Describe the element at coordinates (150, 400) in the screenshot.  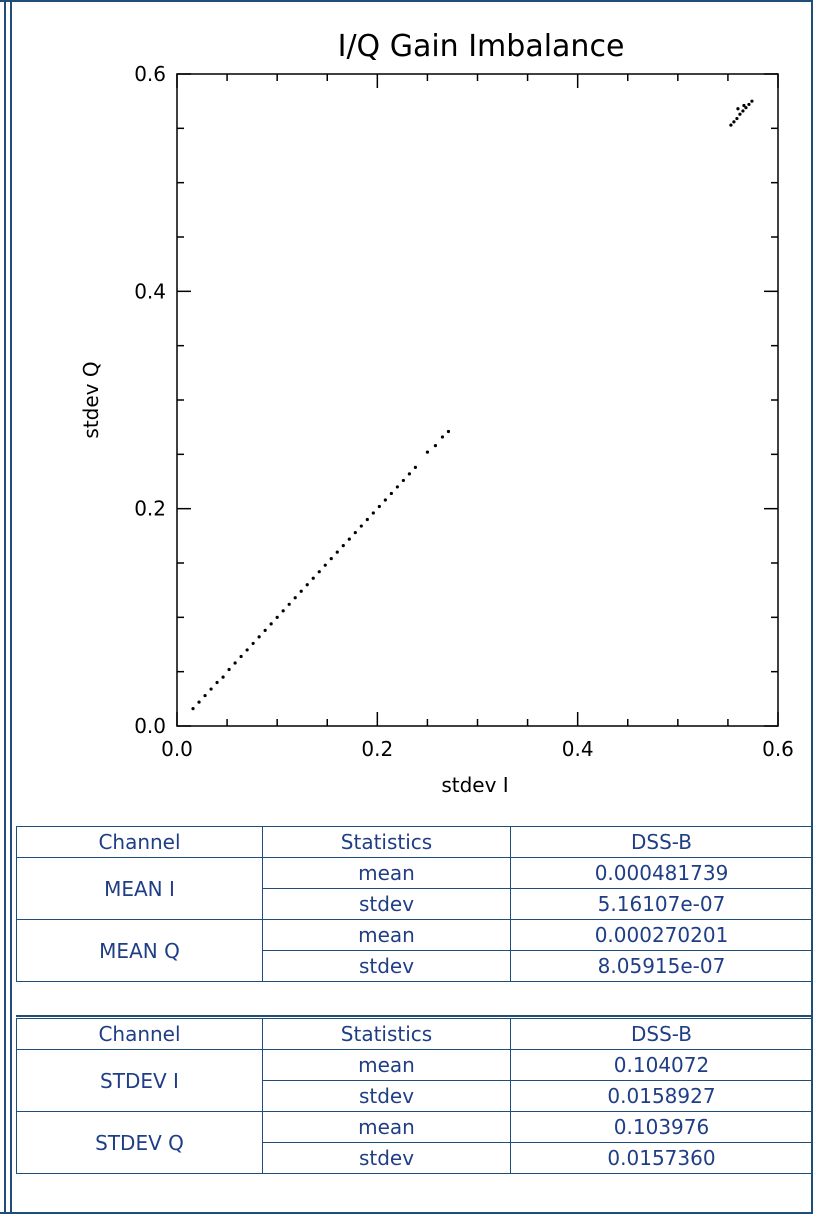
I see `y-tick-labels: 0.0 0.2 0.4 0.6` at that location.